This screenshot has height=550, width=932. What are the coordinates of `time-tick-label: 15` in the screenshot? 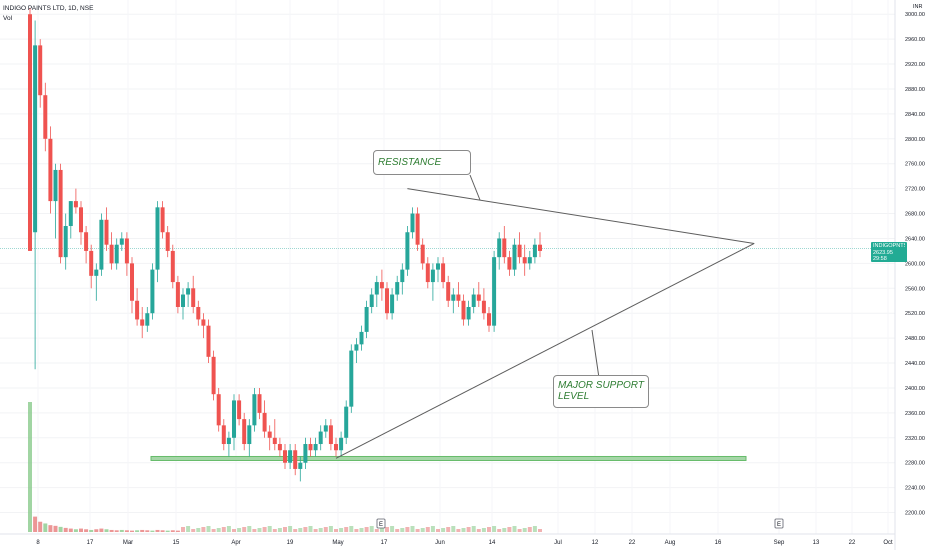 It's located at (176, 543).